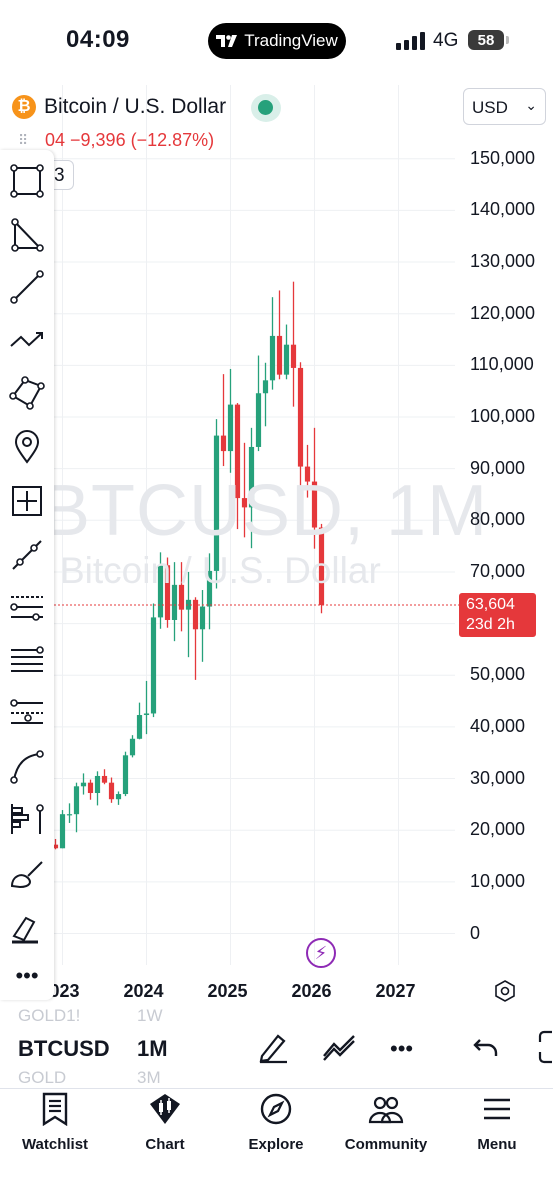  Describe the element at coordinates (152, 1048) in the screenshot. I see `interval-picker: 1M` at that location.